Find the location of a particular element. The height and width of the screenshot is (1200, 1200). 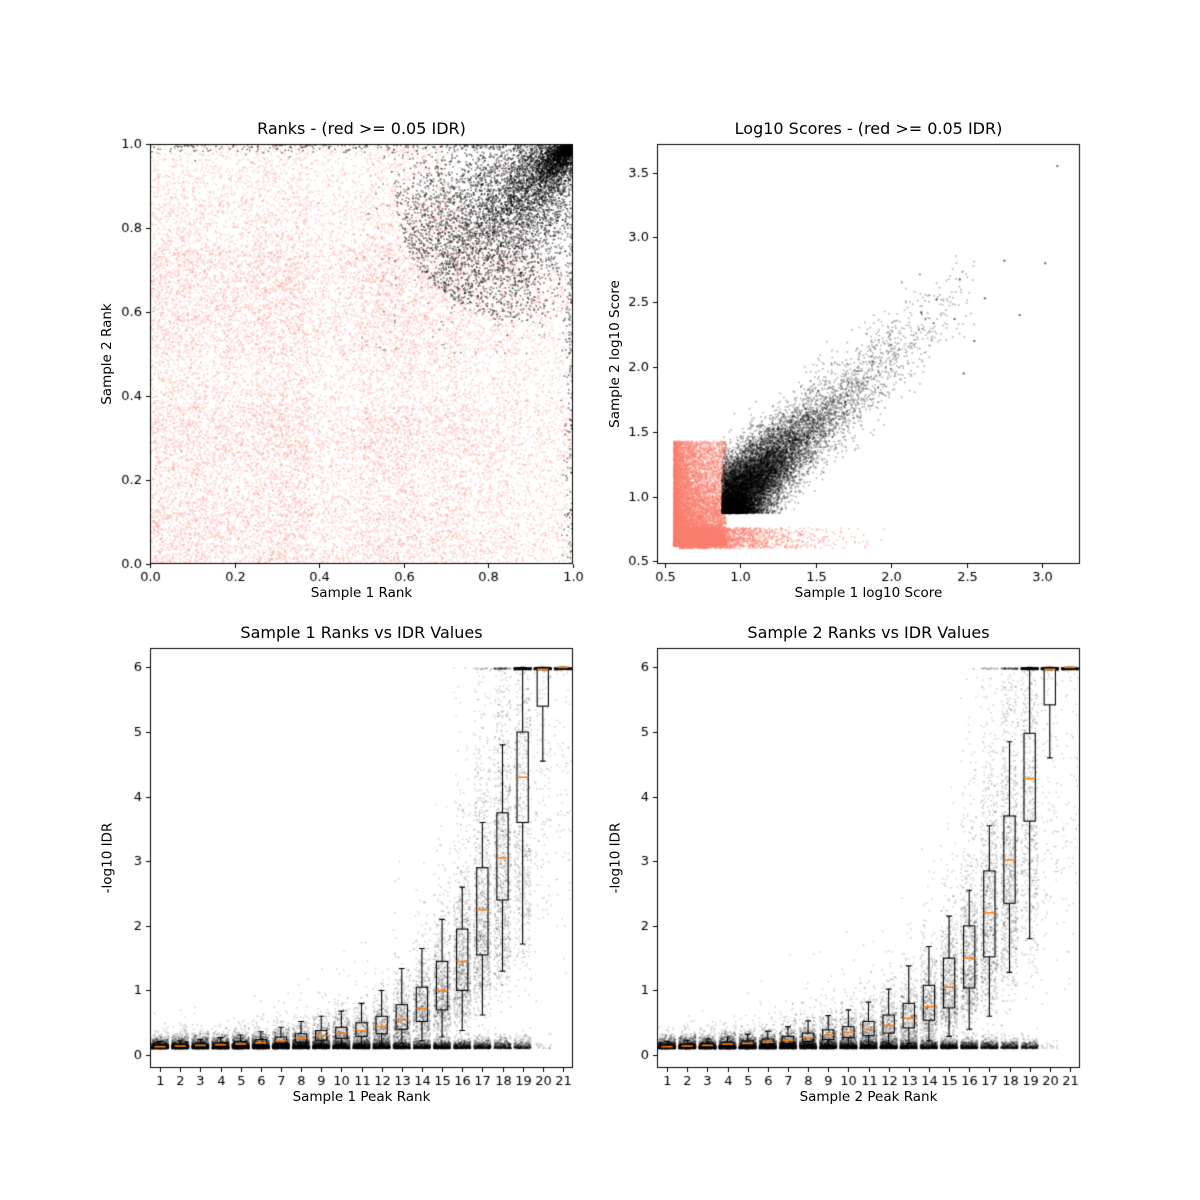

ranks-yaxis-label-text: Sample 2 Rank is located at coordinates (107, 354).